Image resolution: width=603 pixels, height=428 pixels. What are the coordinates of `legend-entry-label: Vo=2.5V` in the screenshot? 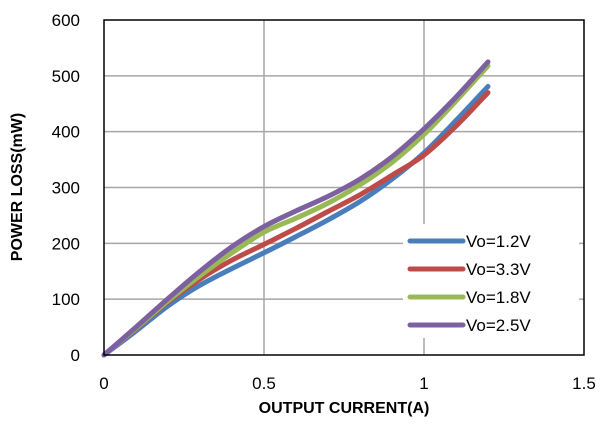 It's located at (498, 325).